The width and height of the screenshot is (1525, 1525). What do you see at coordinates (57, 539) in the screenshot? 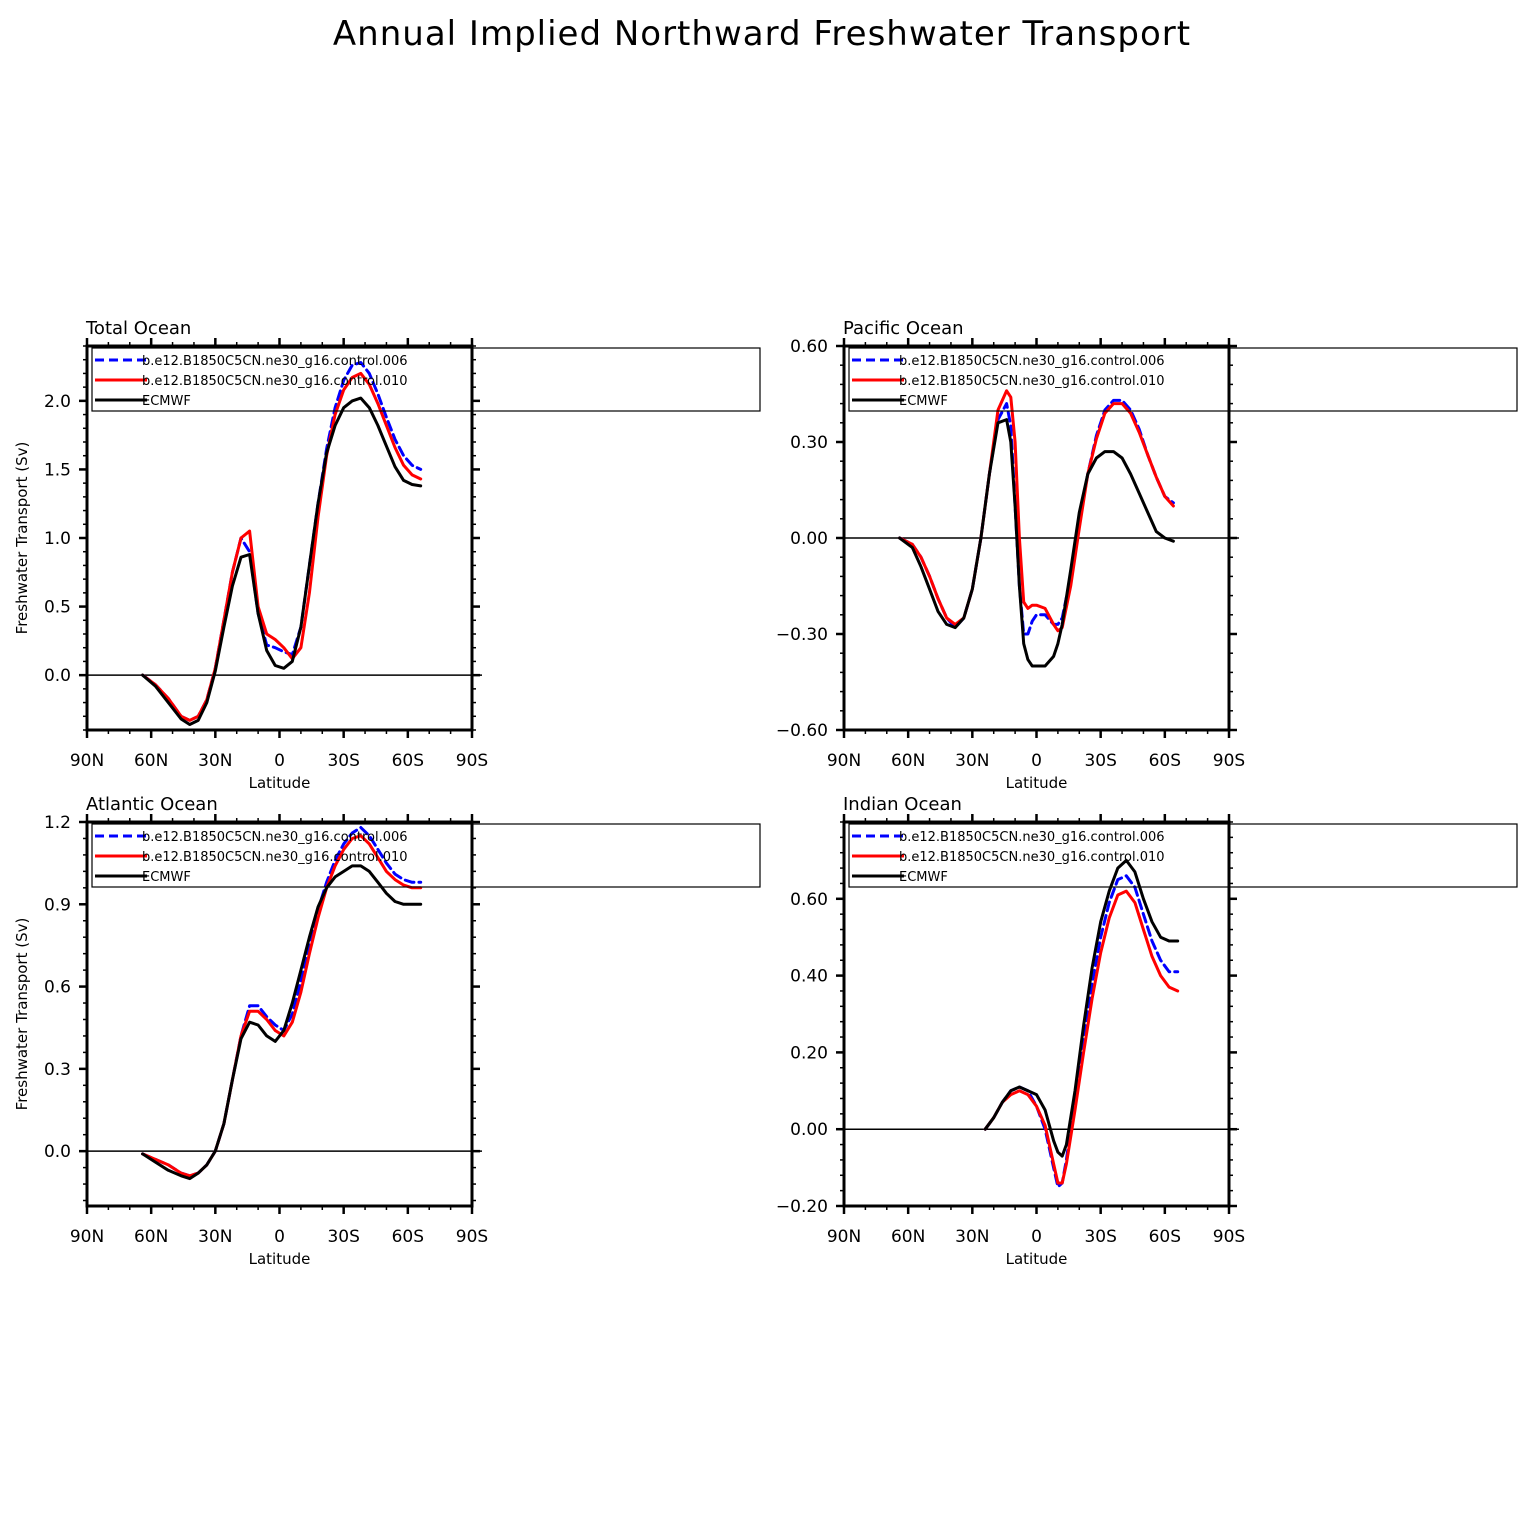
I see `y-tick-label: 1.0` at bounding box center [57, 539].